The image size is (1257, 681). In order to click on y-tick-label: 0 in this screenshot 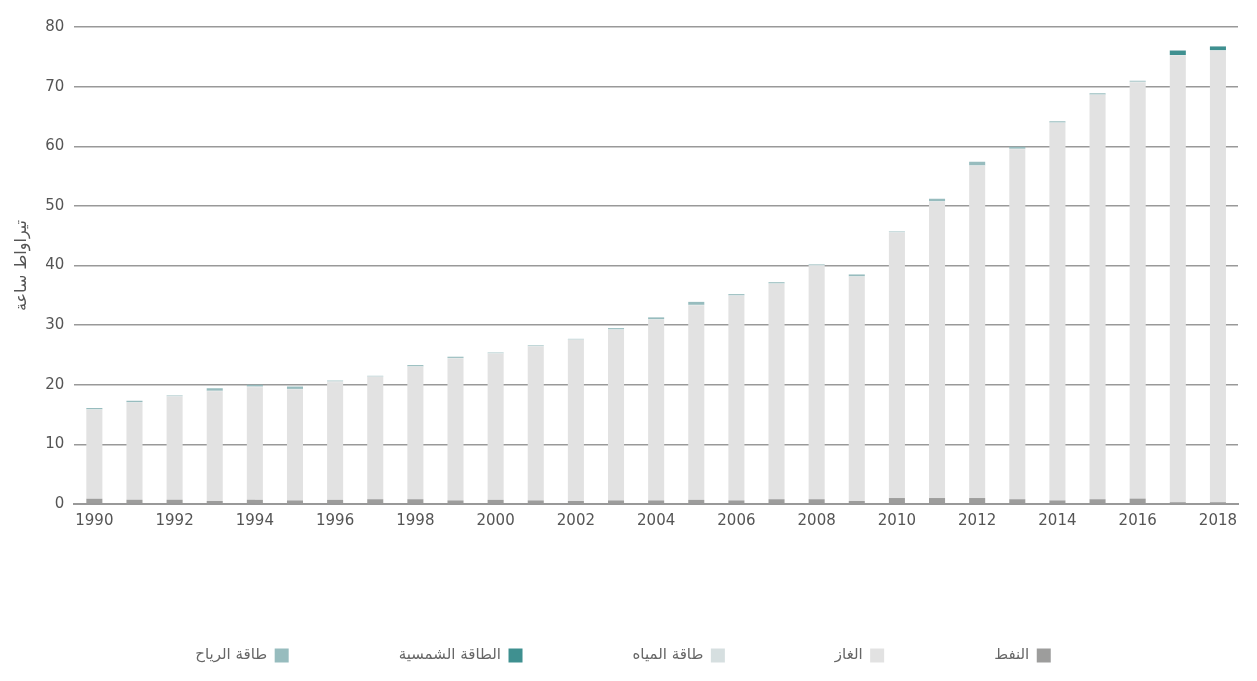, I will do `click(59, 502)`.